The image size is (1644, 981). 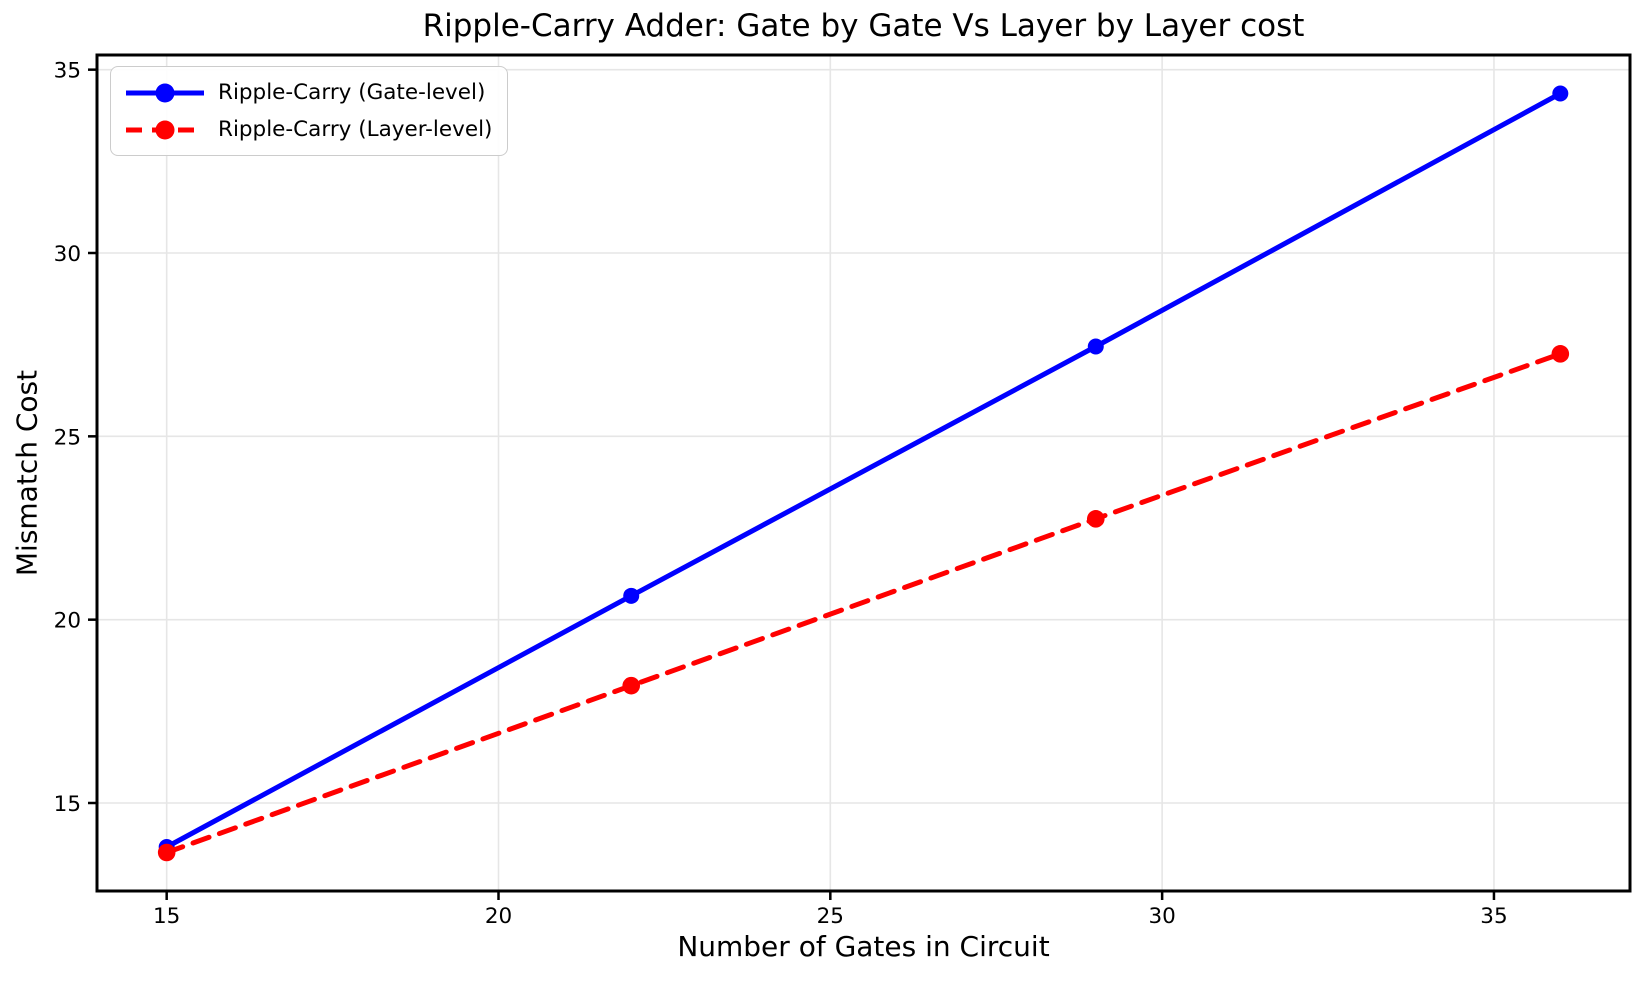 What do you see at coordinates (166, 916) in the screenshot?
I see `x-tick-label: 15` at bounding box center [166, 916].